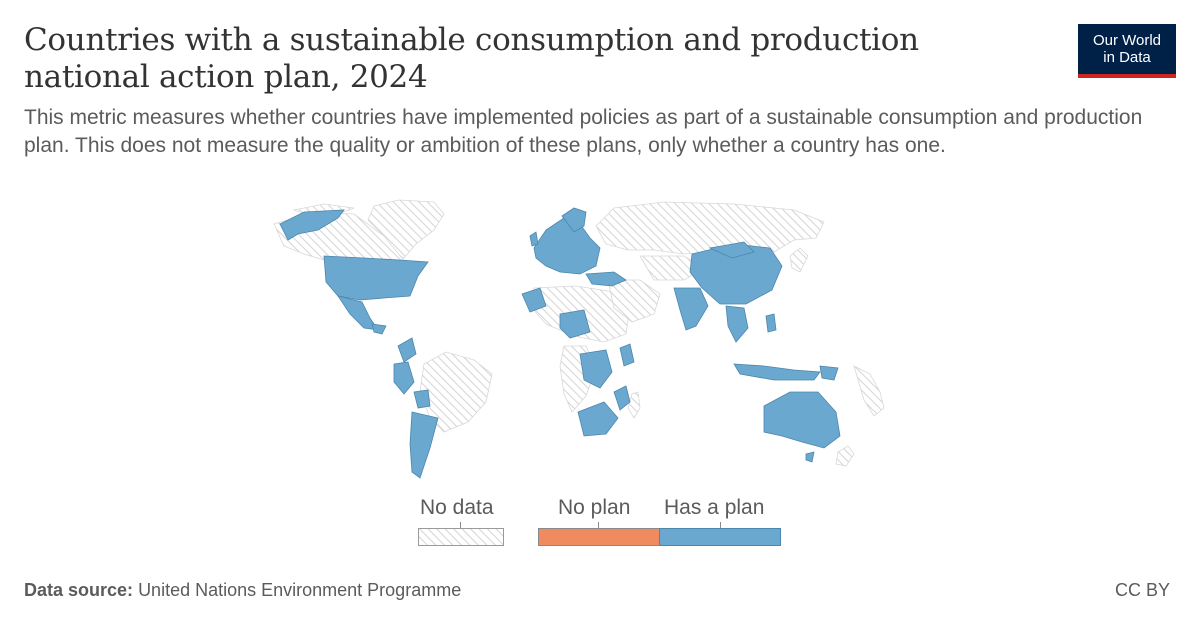  I want to click on east-asia-islands-region, so click(799, 260).